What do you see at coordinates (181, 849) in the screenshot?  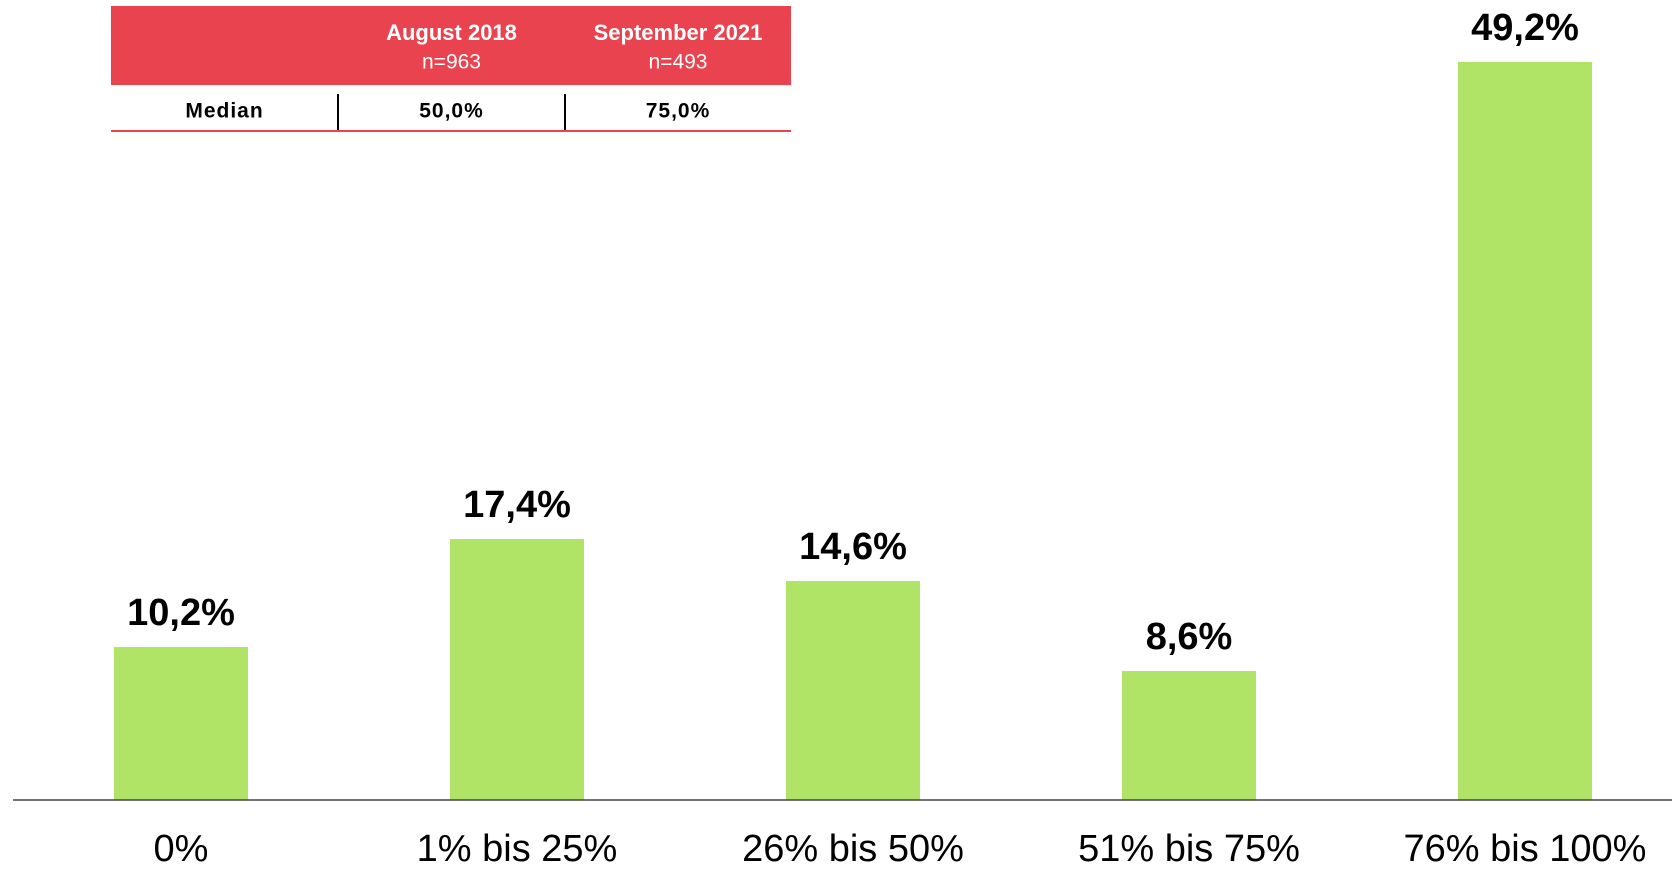 I see `x-tick-label: 0%` at bounding box center [181, 849].